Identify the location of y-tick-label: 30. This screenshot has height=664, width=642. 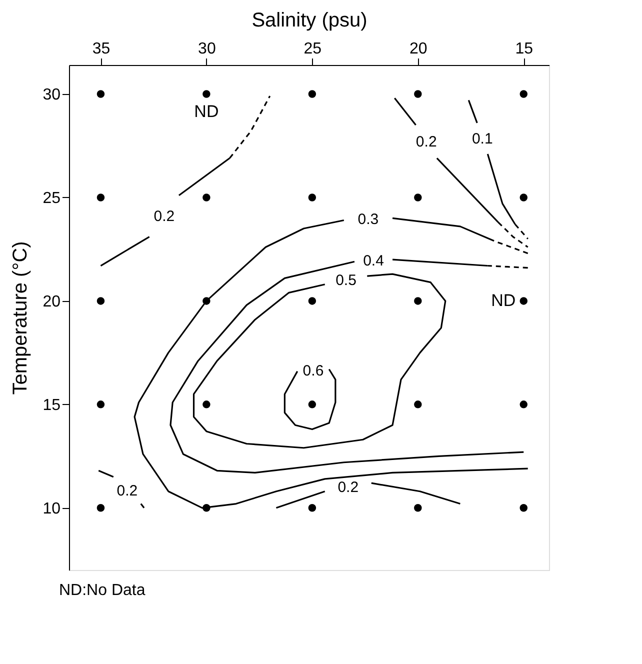
(51, 95).